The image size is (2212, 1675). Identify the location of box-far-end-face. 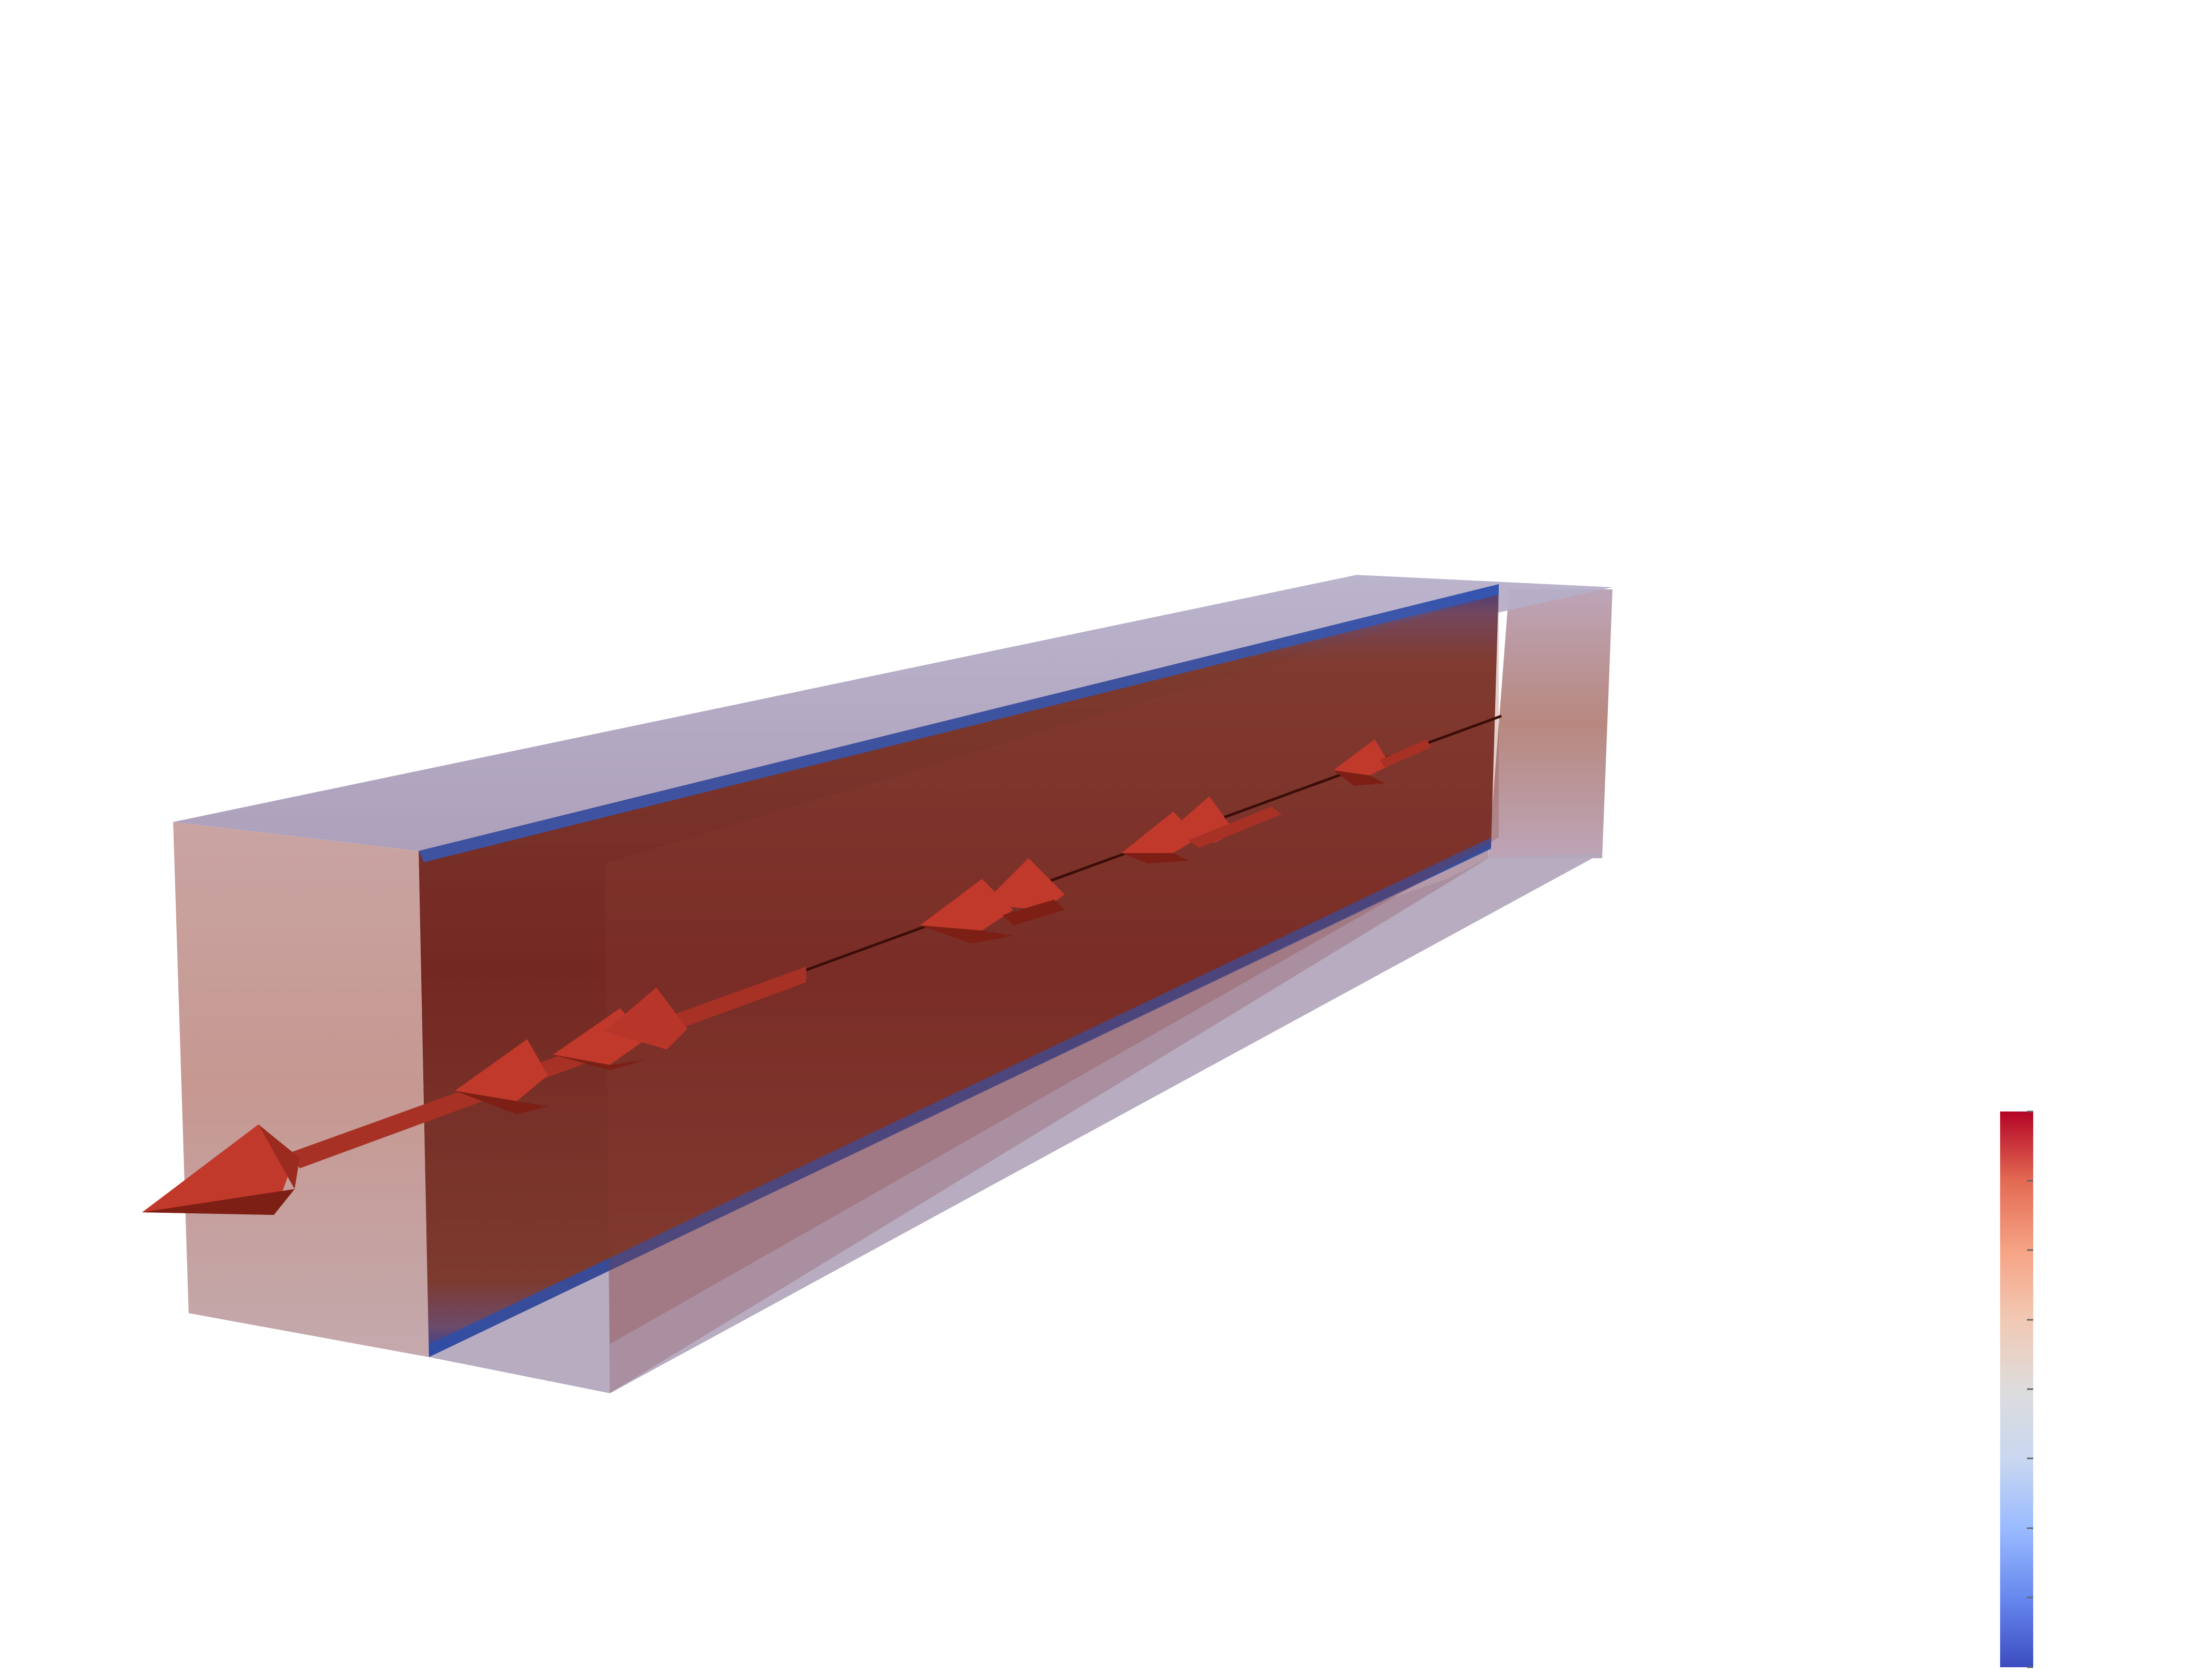
(1550, 723).